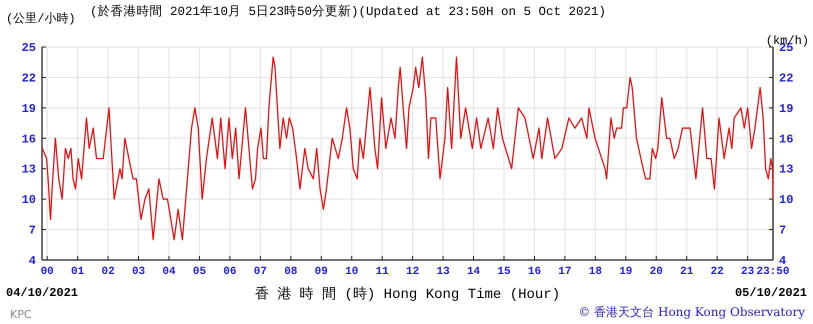  I want to click on text: KPC, so click(21, 314).